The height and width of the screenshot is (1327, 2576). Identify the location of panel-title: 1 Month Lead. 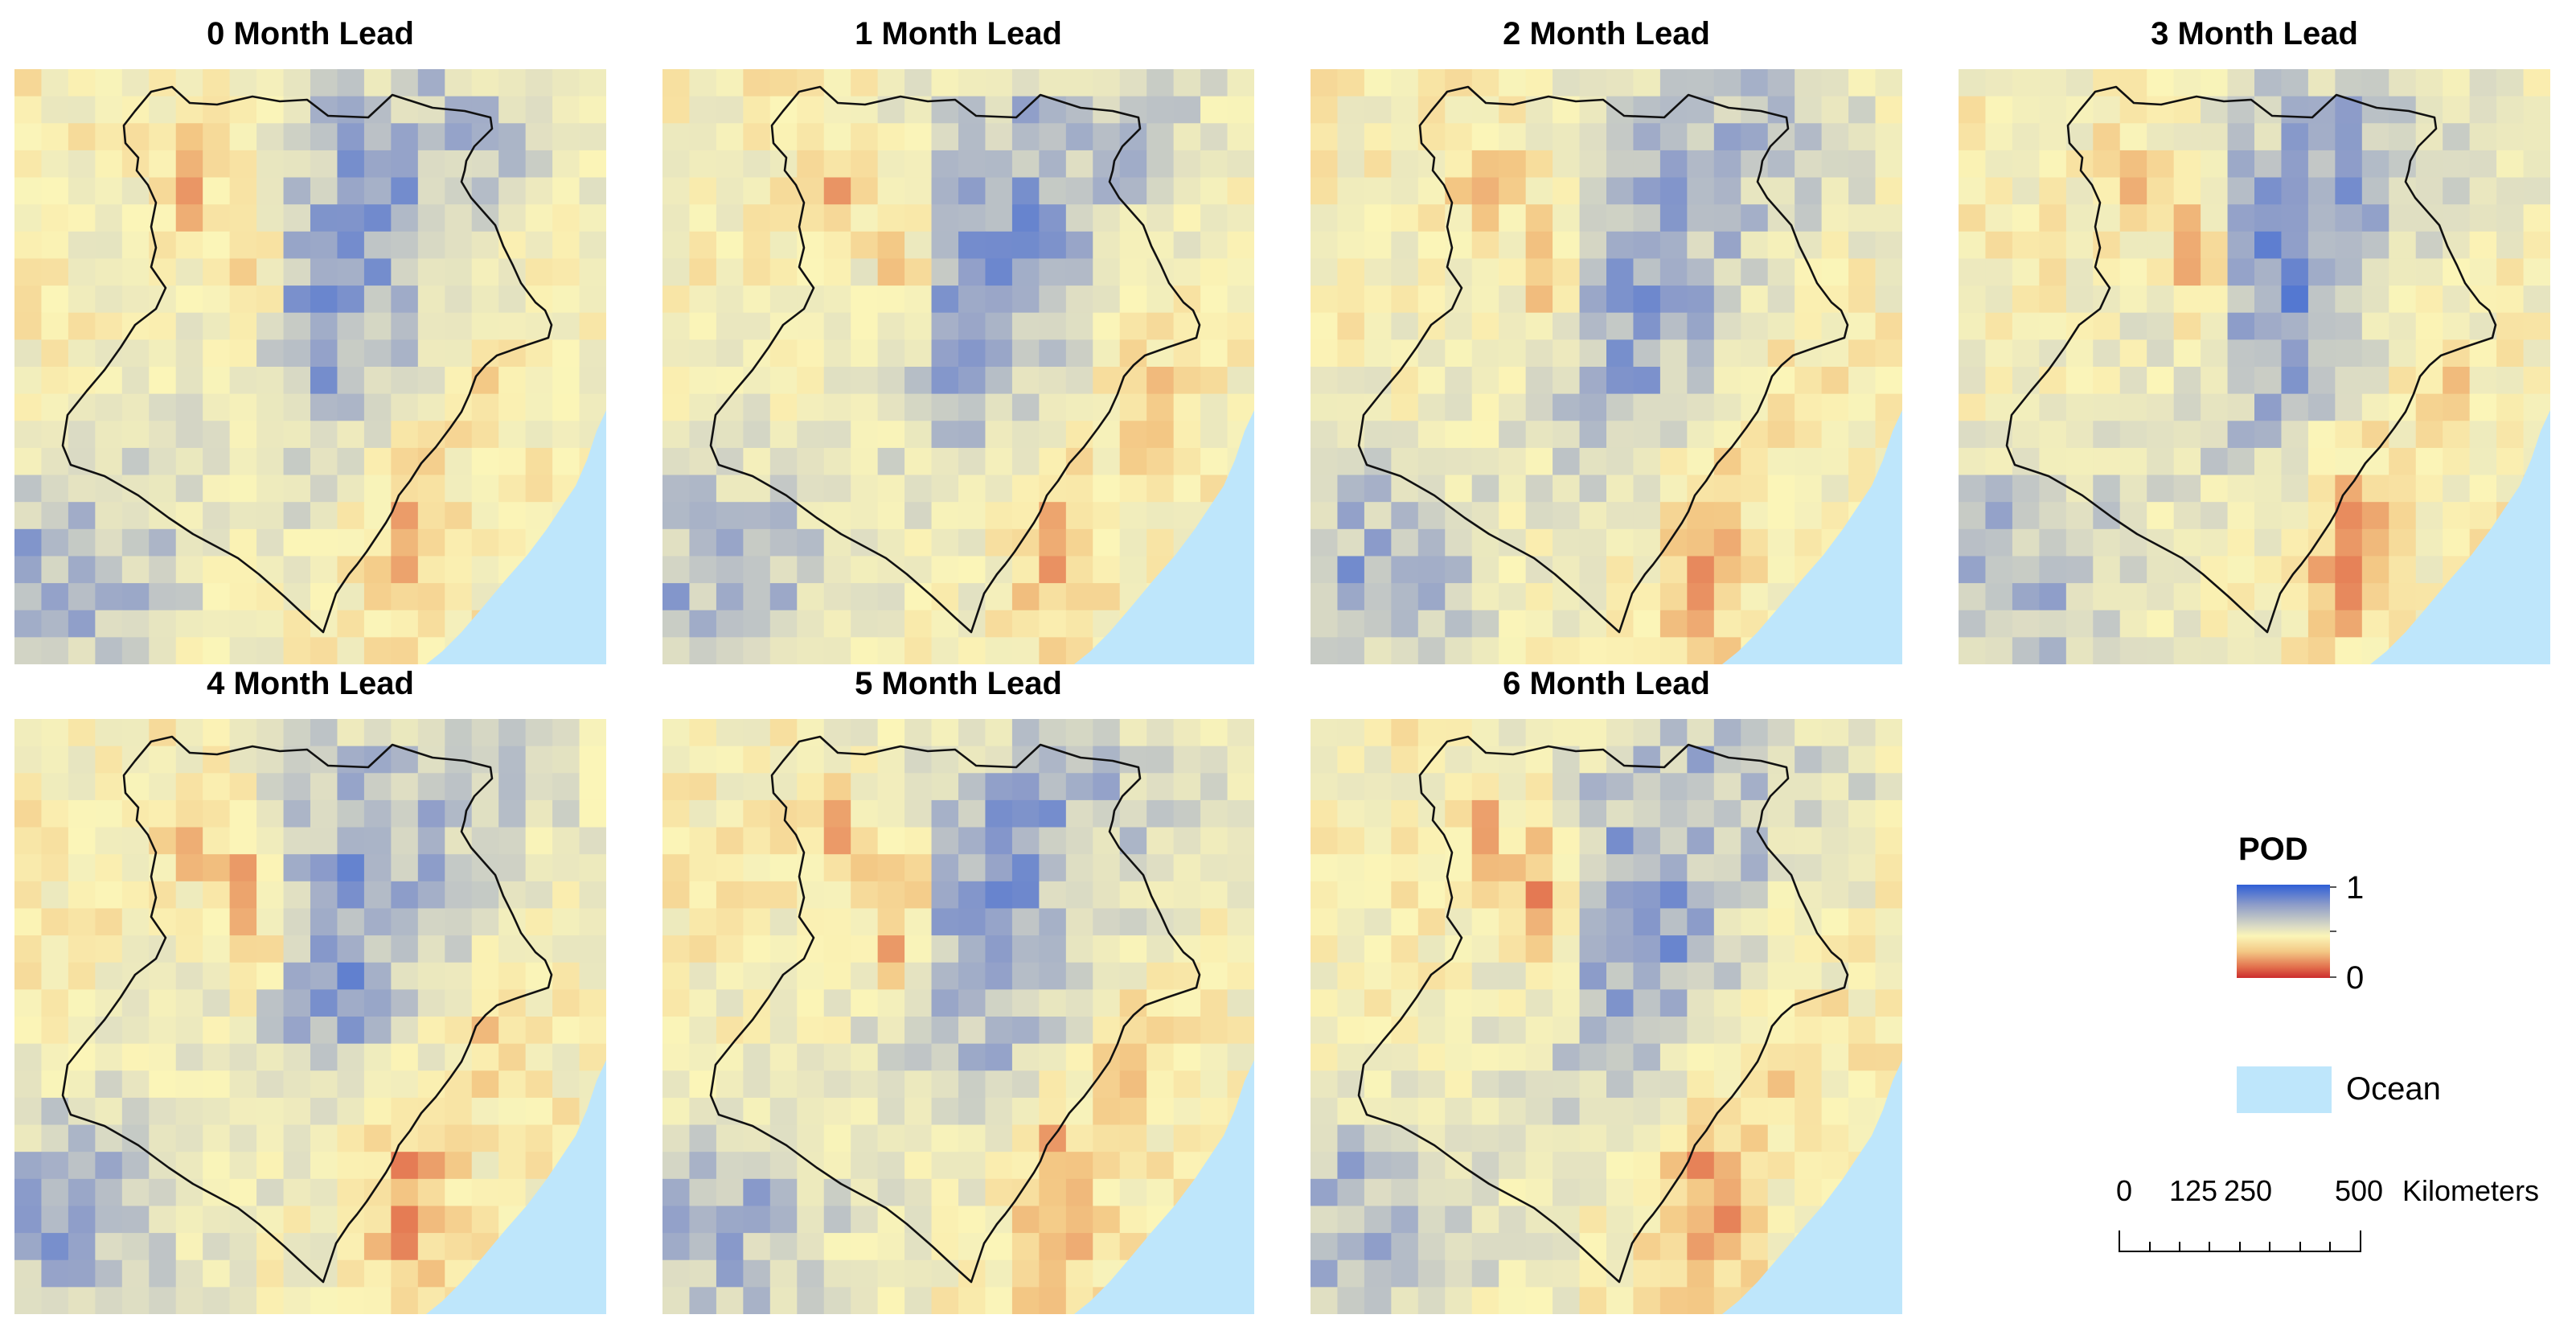
(958, 33).